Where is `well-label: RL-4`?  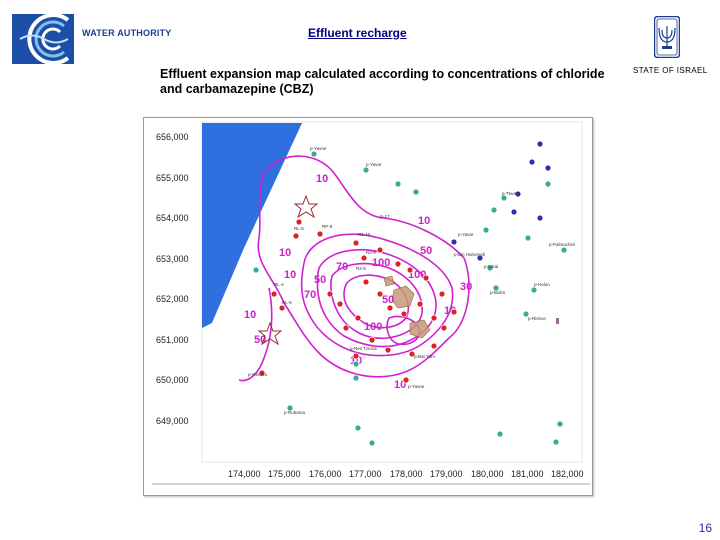
well-label: RL-4 is located at coordinates (279, 284).